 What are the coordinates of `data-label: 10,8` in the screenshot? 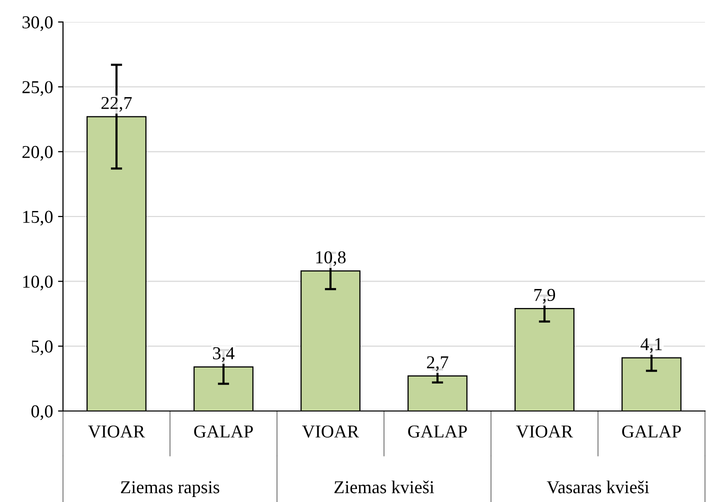 It's located at (331, 258).